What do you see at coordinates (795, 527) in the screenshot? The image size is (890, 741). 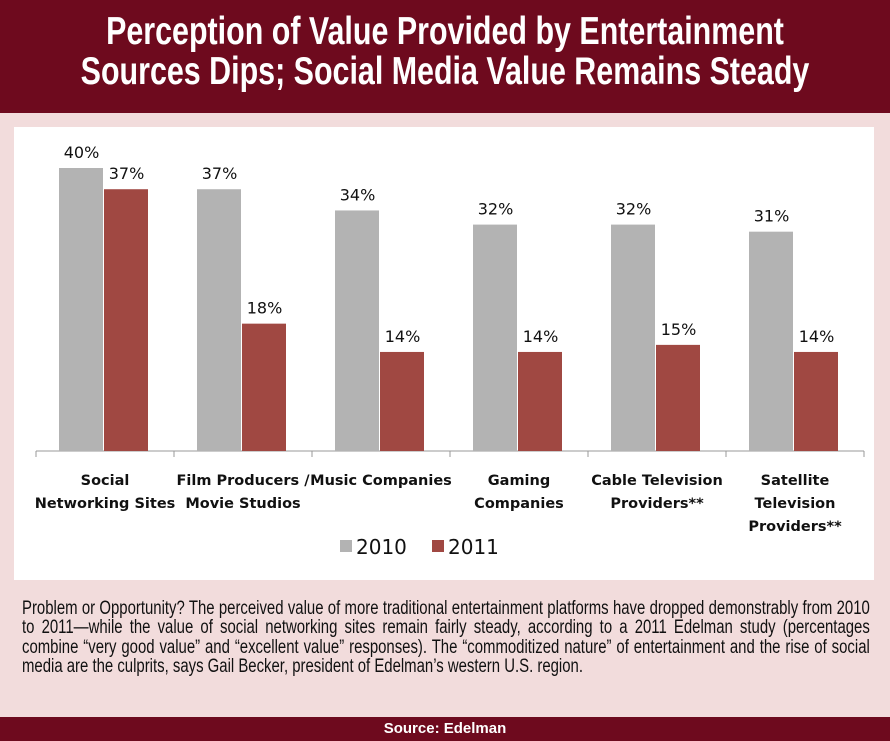 I see `category-label-5: Providers**` at bounding box center [795, 527].